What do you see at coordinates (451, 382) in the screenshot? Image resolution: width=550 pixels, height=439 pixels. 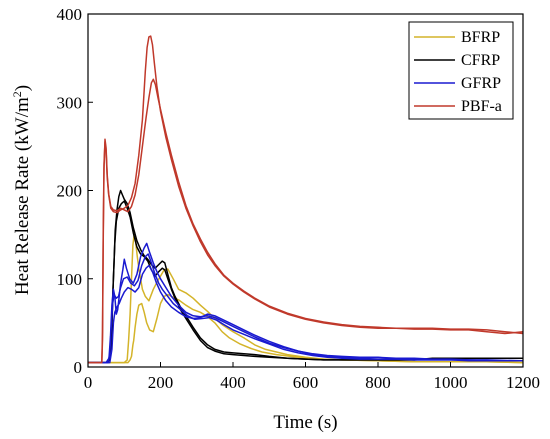 I see `x-tick-label: 1000` at bounding box center [451, 382].